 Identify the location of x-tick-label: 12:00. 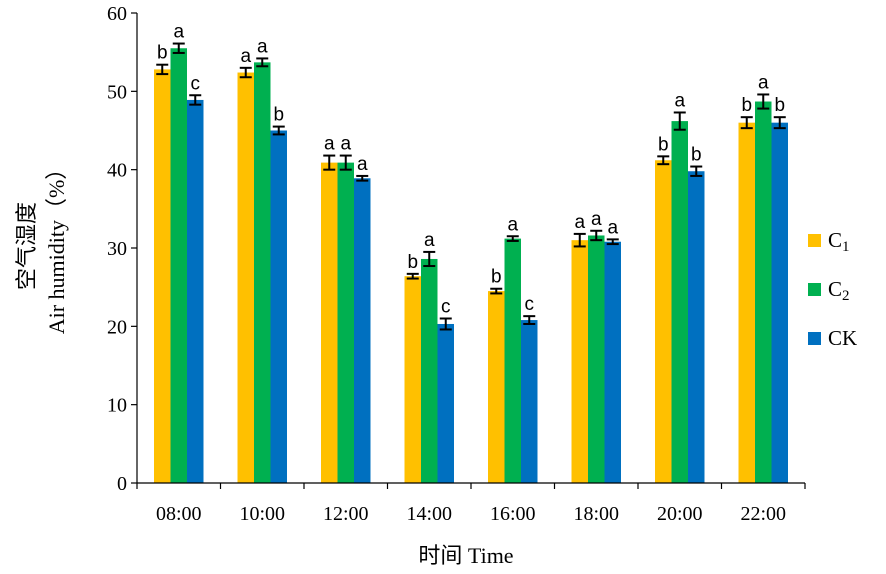
(346, 514).